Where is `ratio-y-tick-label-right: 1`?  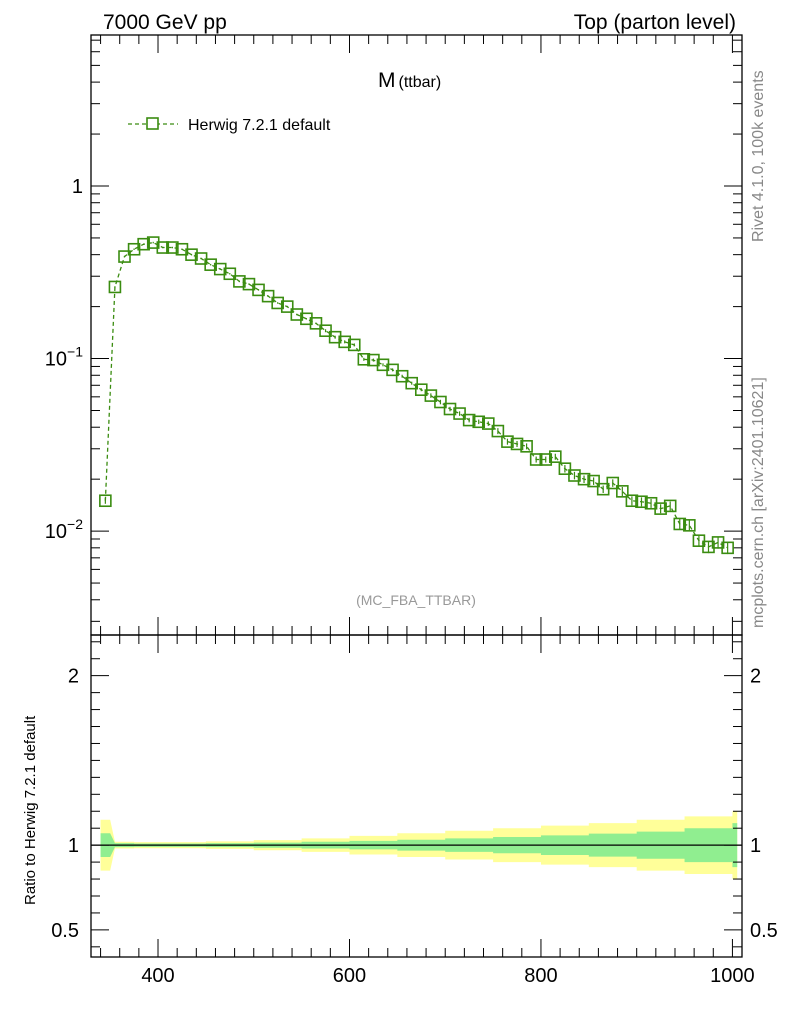 ratio-y-tick-label-right: 1 is located at coordinates (755, 846).